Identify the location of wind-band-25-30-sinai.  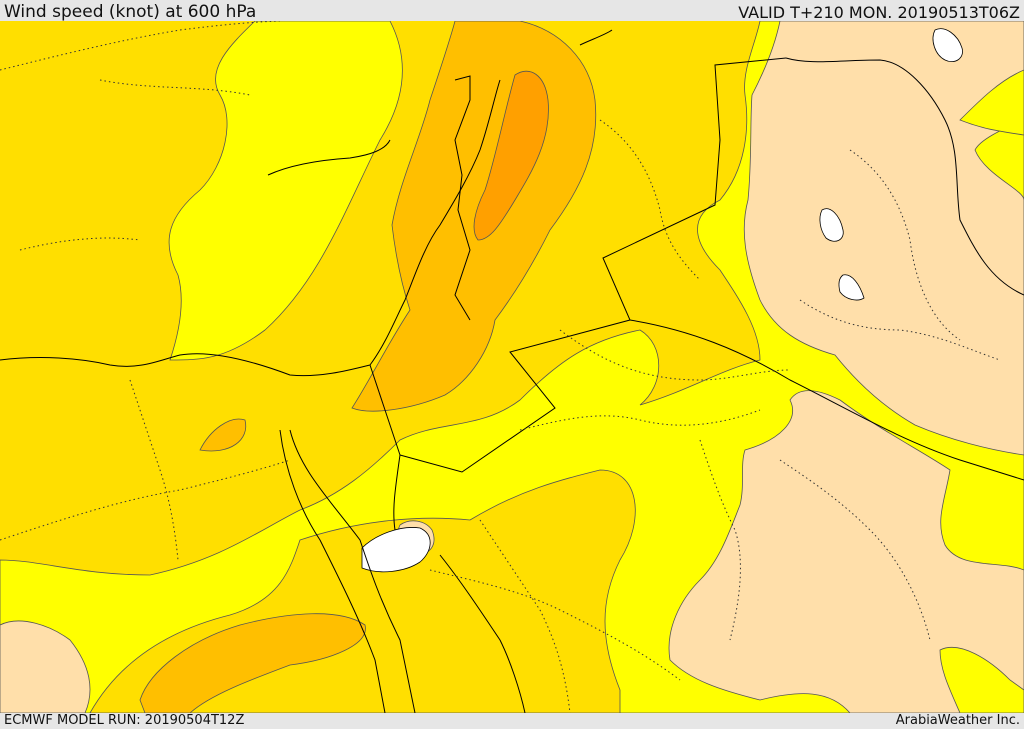
(223, 435).